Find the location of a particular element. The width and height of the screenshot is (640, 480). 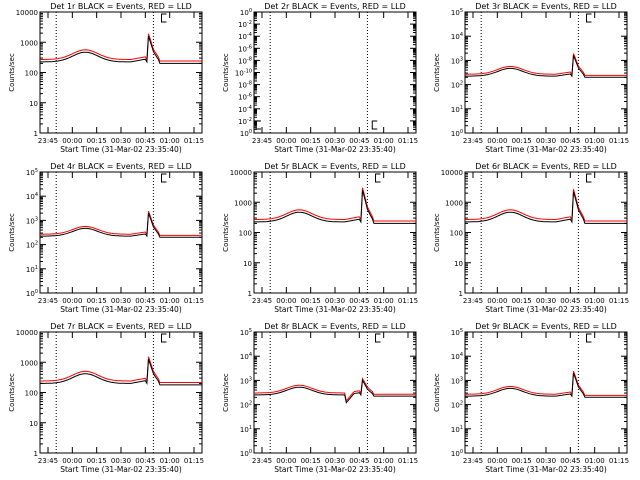

y-tick-label: 1 is located at coordinates (36, 134).